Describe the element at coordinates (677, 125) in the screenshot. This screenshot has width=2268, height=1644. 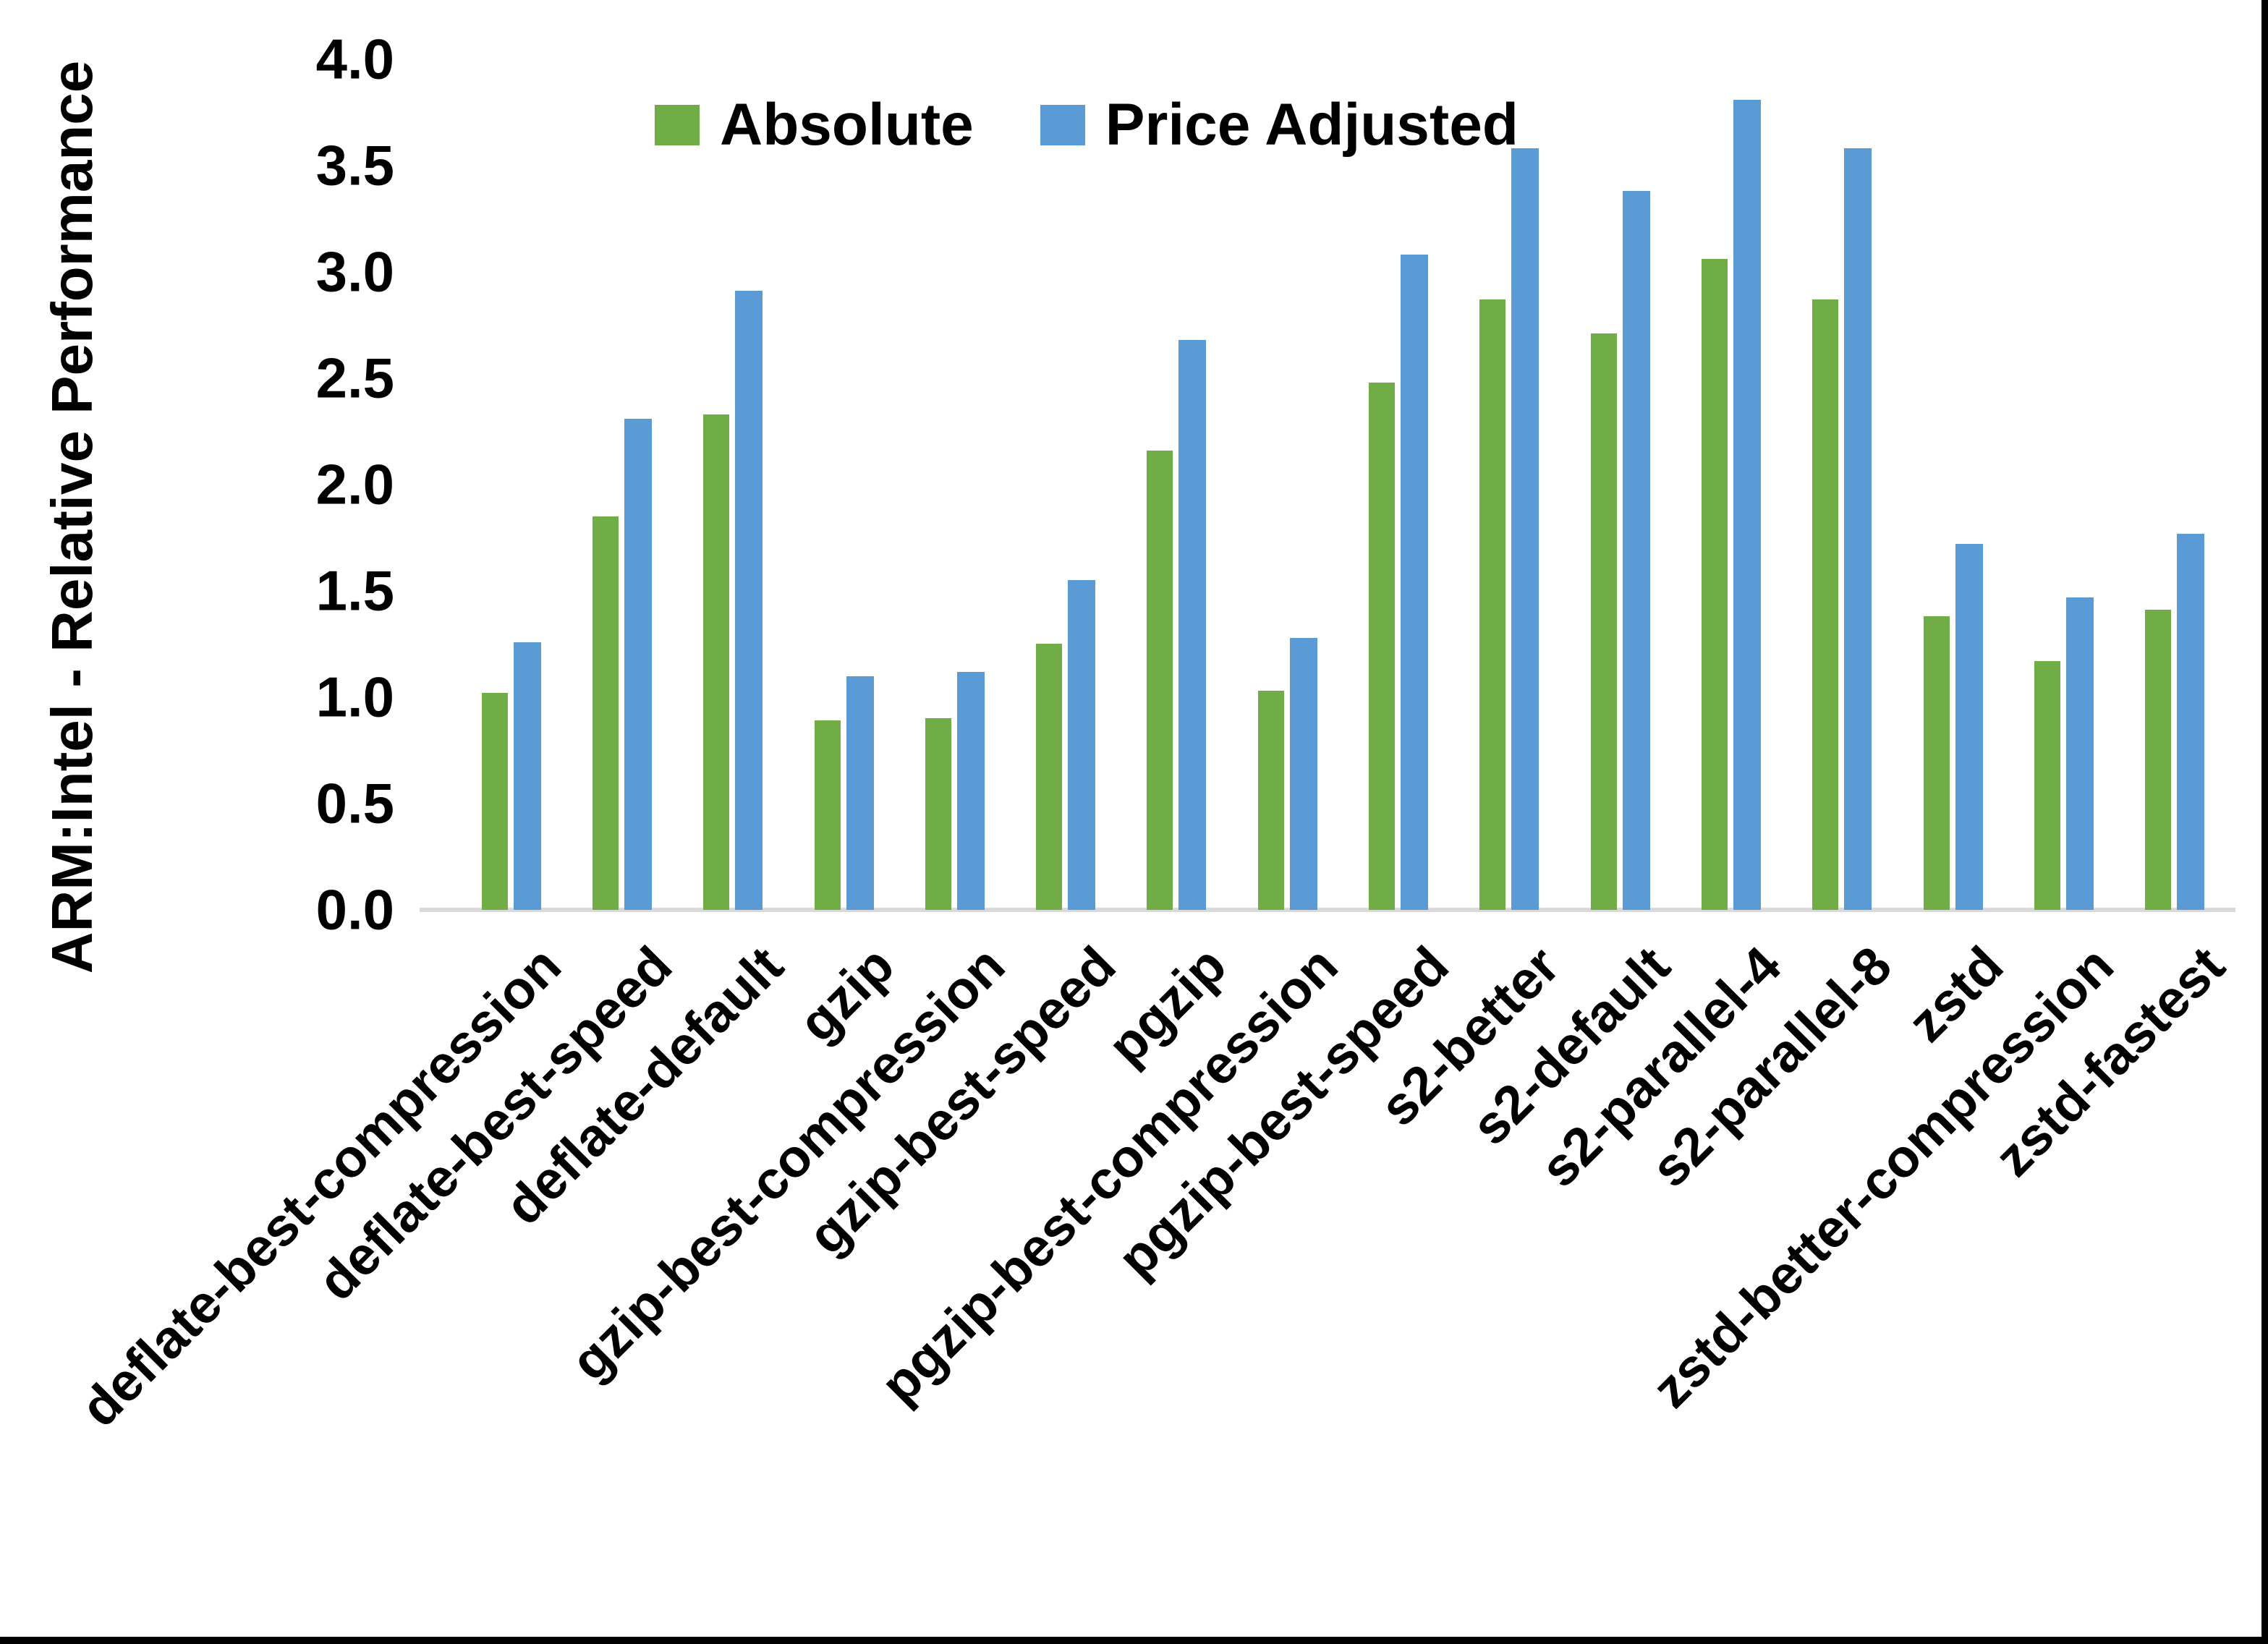
I see `legend-swatch-absolute-icon` at that location.